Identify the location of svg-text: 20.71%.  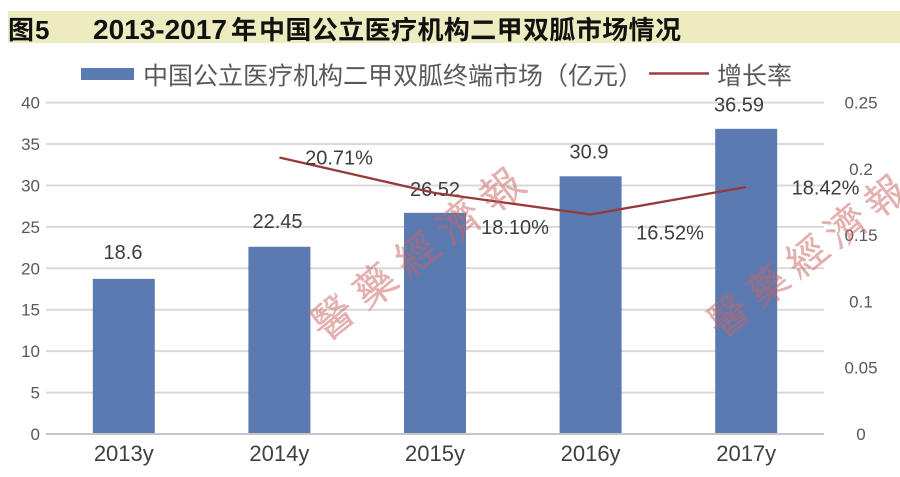
(339, 159).